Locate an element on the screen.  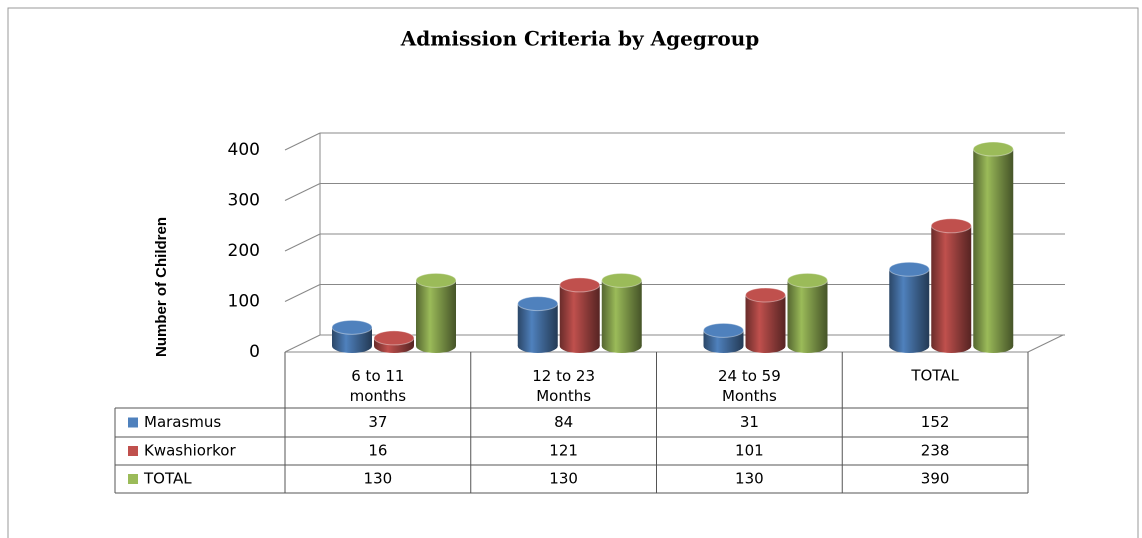
y-tick-label: 300 is located at coordinates (244, 201).